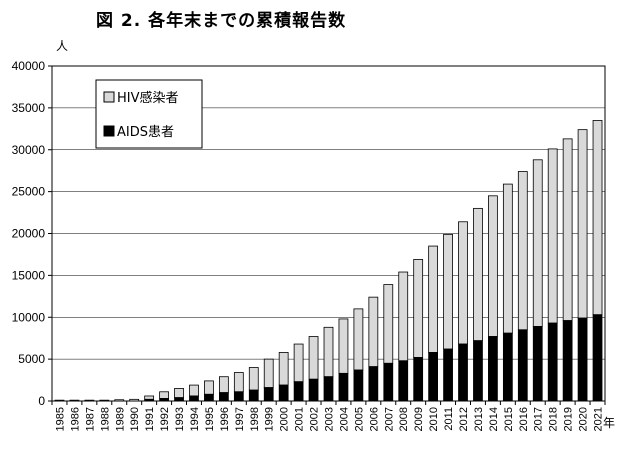 This screenshot has height=455, width=621. What do you see at coordinates (29, 275) in the screenshot?
I see `y-tick-label: 15000` at bounding box center [29, 275].